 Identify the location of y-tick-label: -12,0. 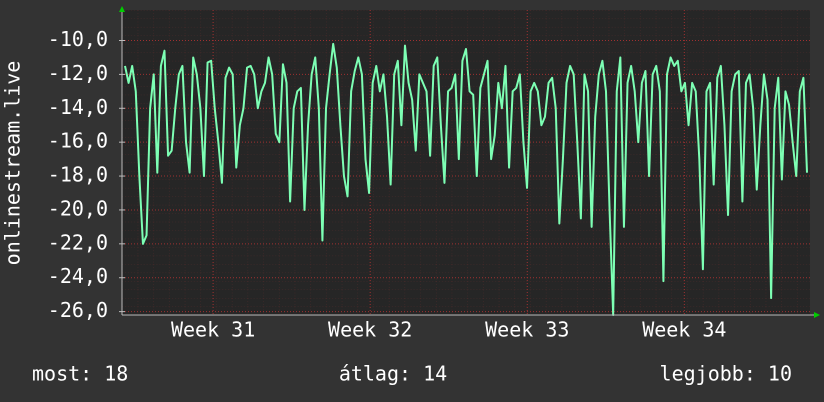
(78, 73).